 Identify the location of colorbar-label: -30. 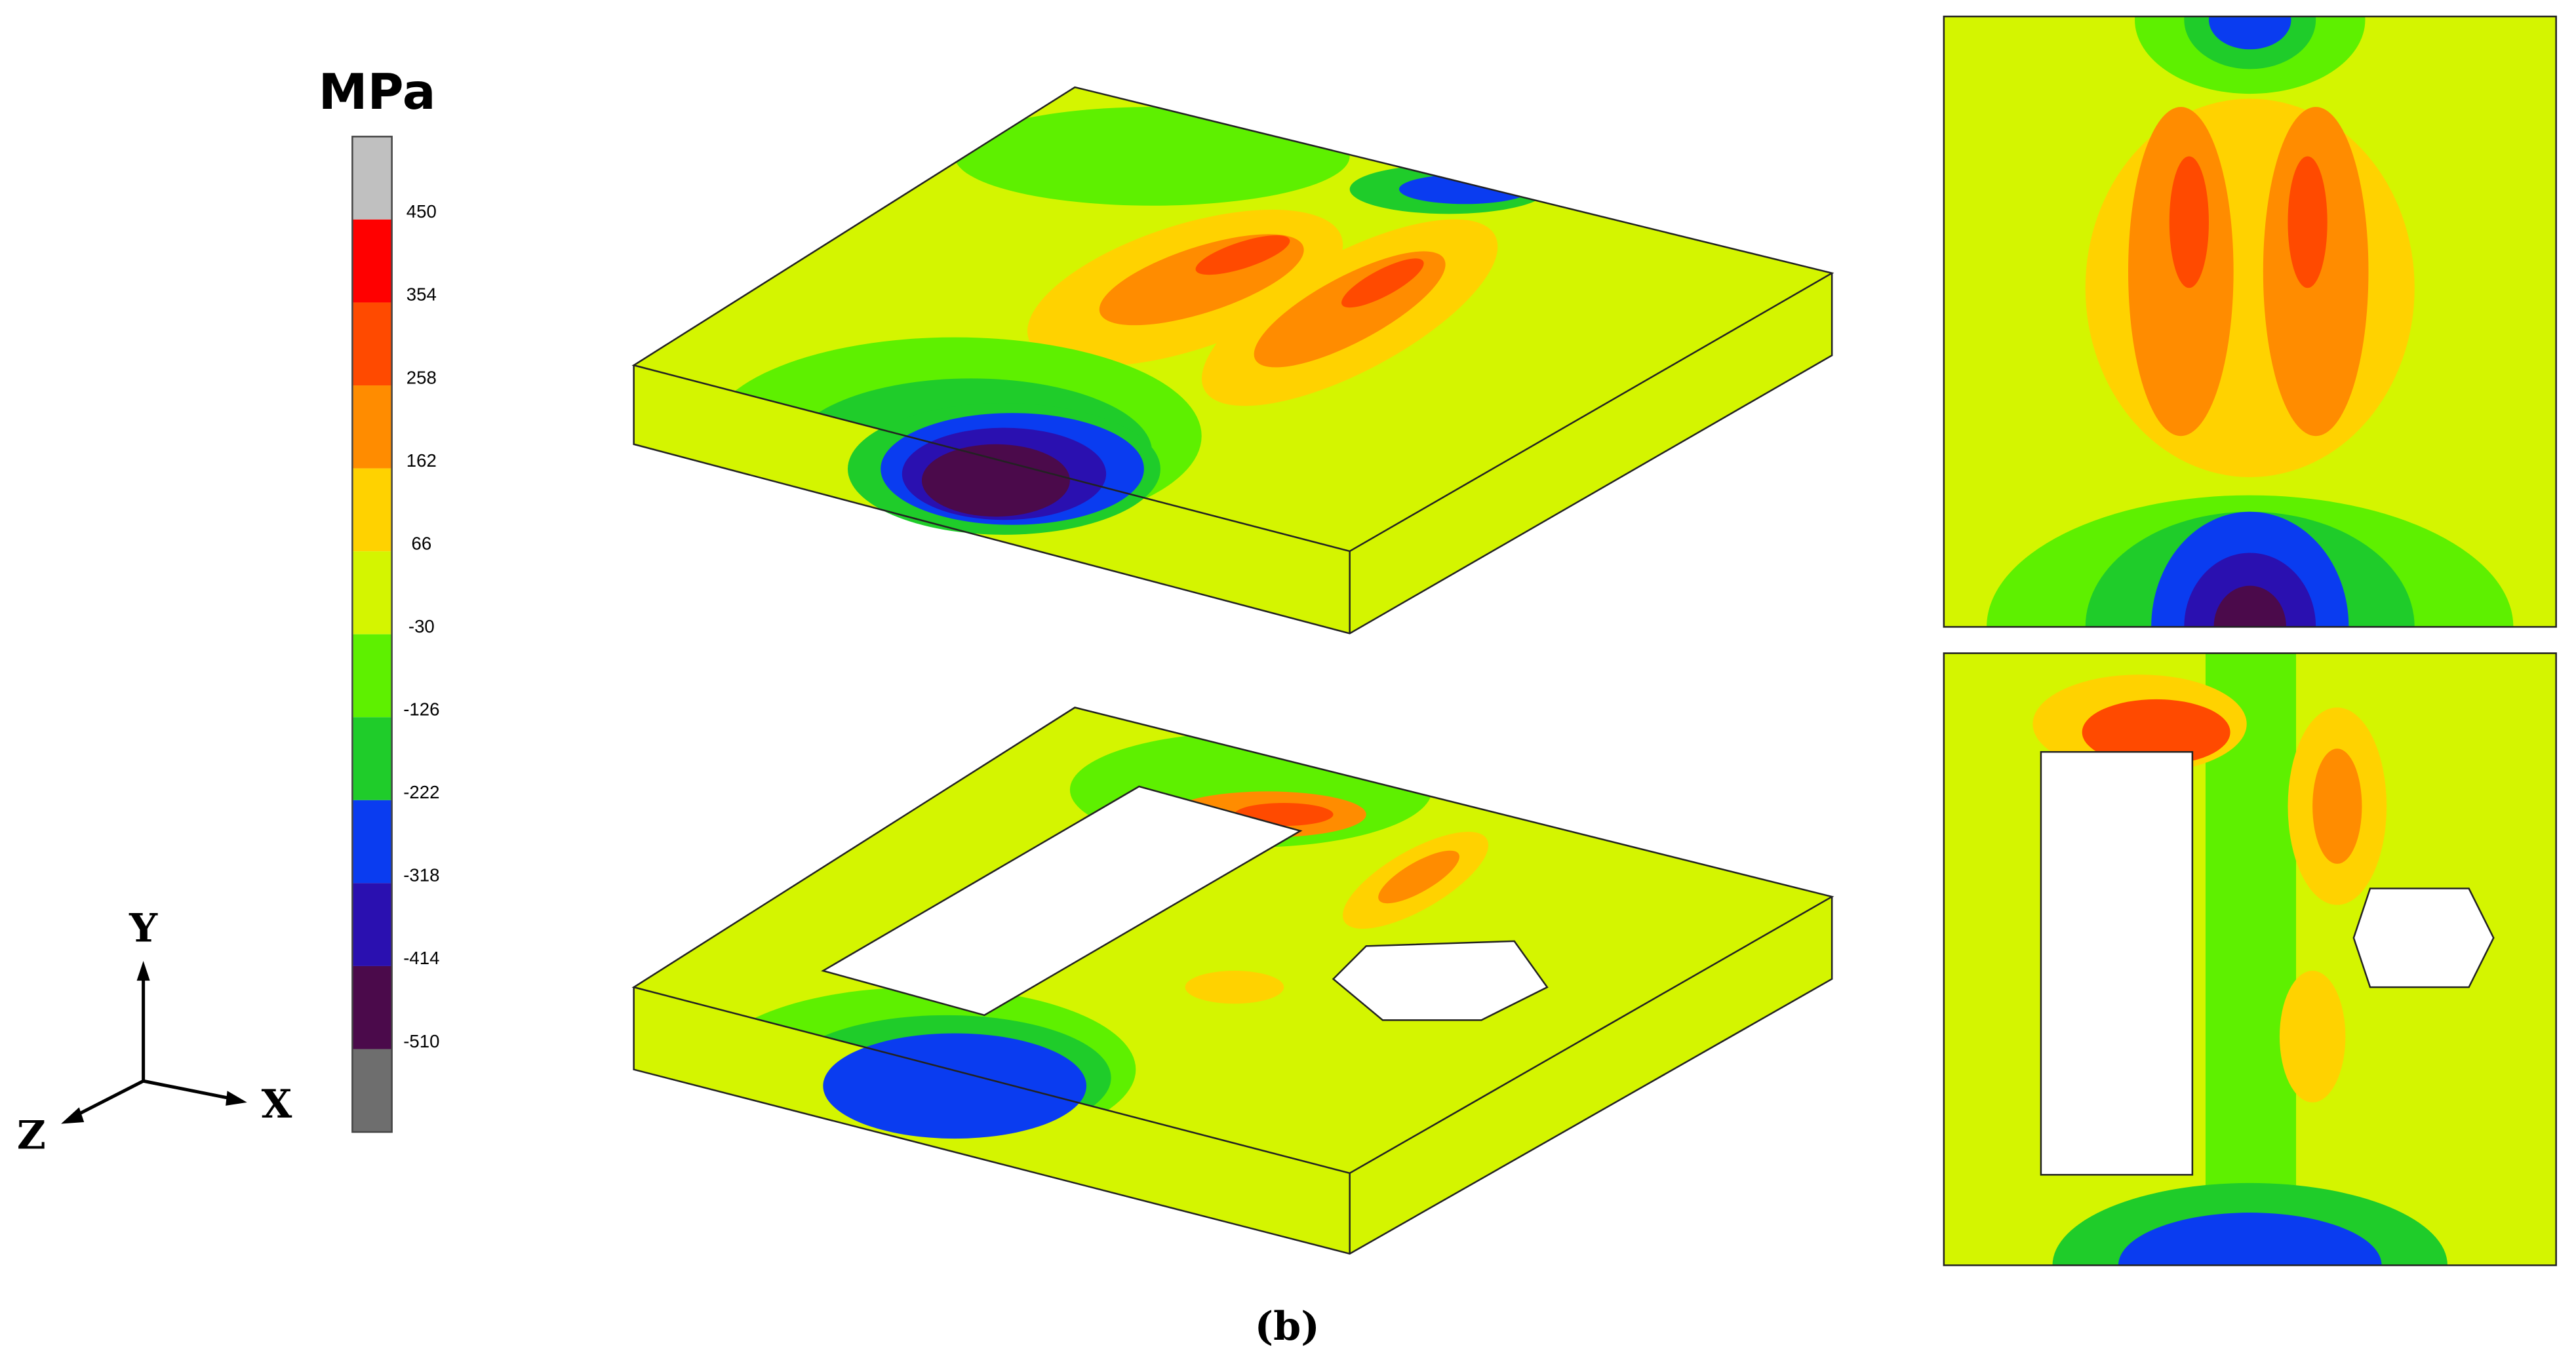
(421, 626).